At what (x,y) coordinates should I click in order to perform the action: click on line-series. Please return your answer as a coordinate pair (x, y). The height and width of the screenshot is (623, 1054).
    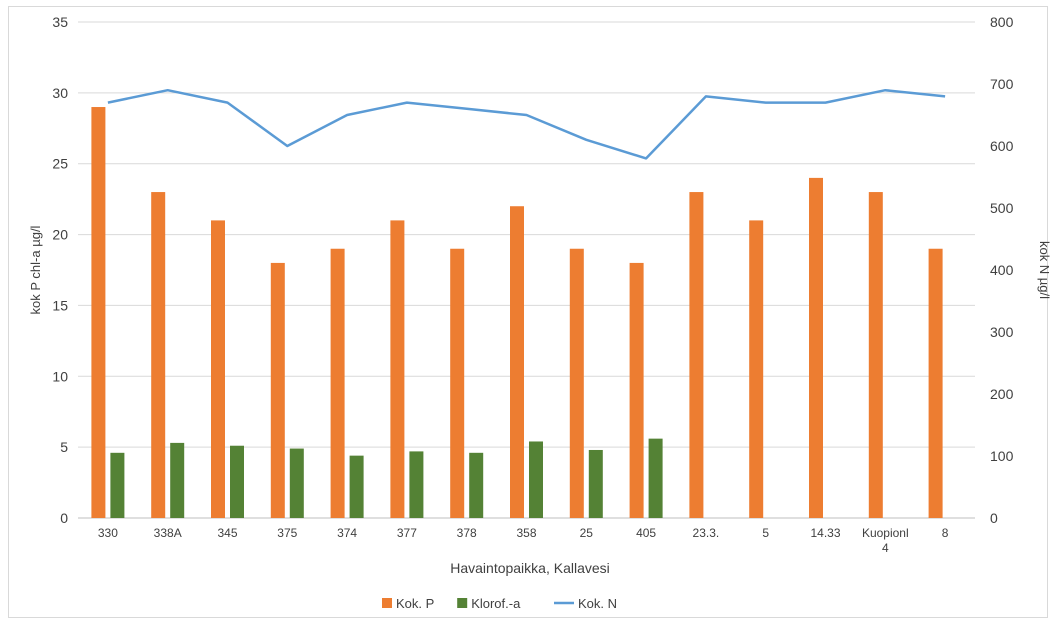
    Looking at the image, I should click on (526, 124).